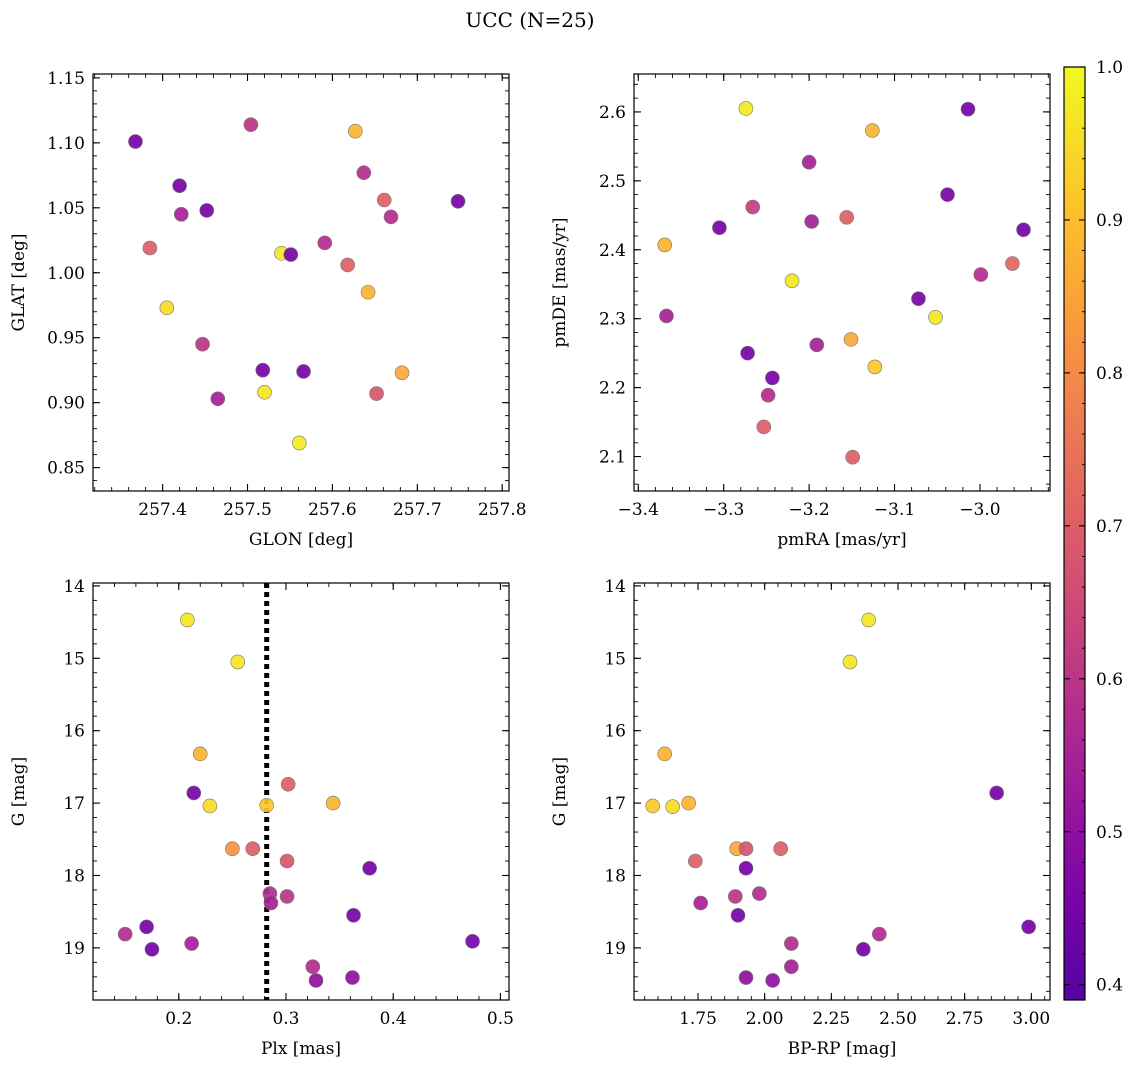 The height and width of the screenshot is (1067, 1136). I want to click on colorbar-tick-label: 0.6, so click(1109, 680).